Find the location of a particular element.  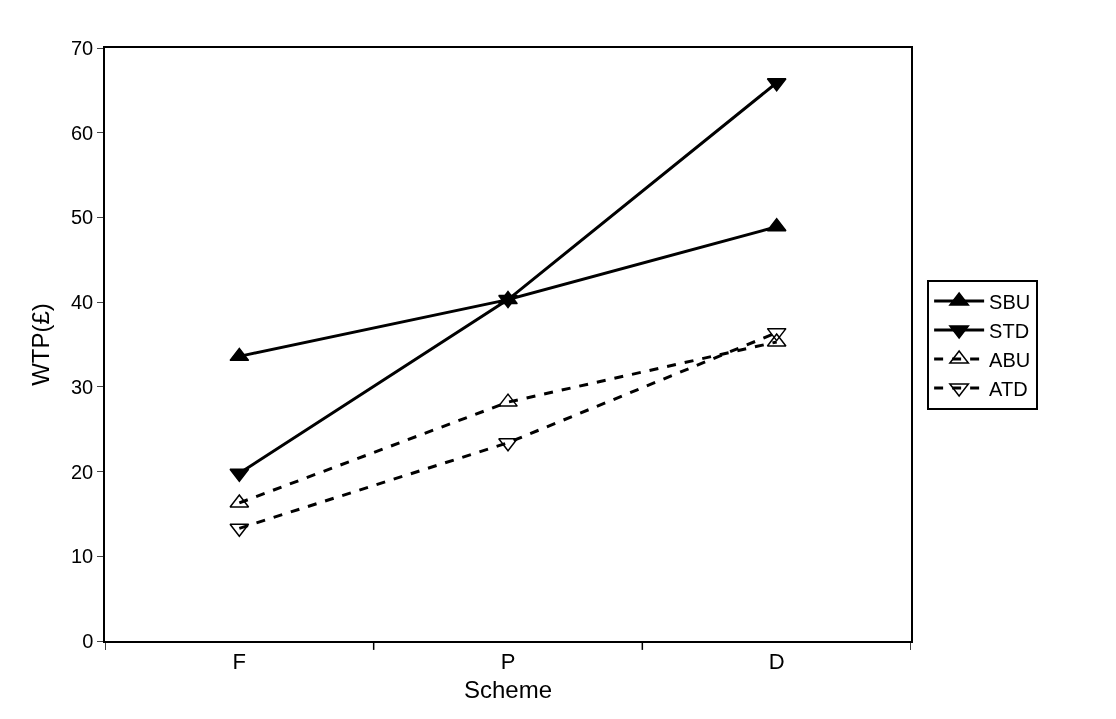

y-tick-label: 50 is located at coordinates (82, 217).